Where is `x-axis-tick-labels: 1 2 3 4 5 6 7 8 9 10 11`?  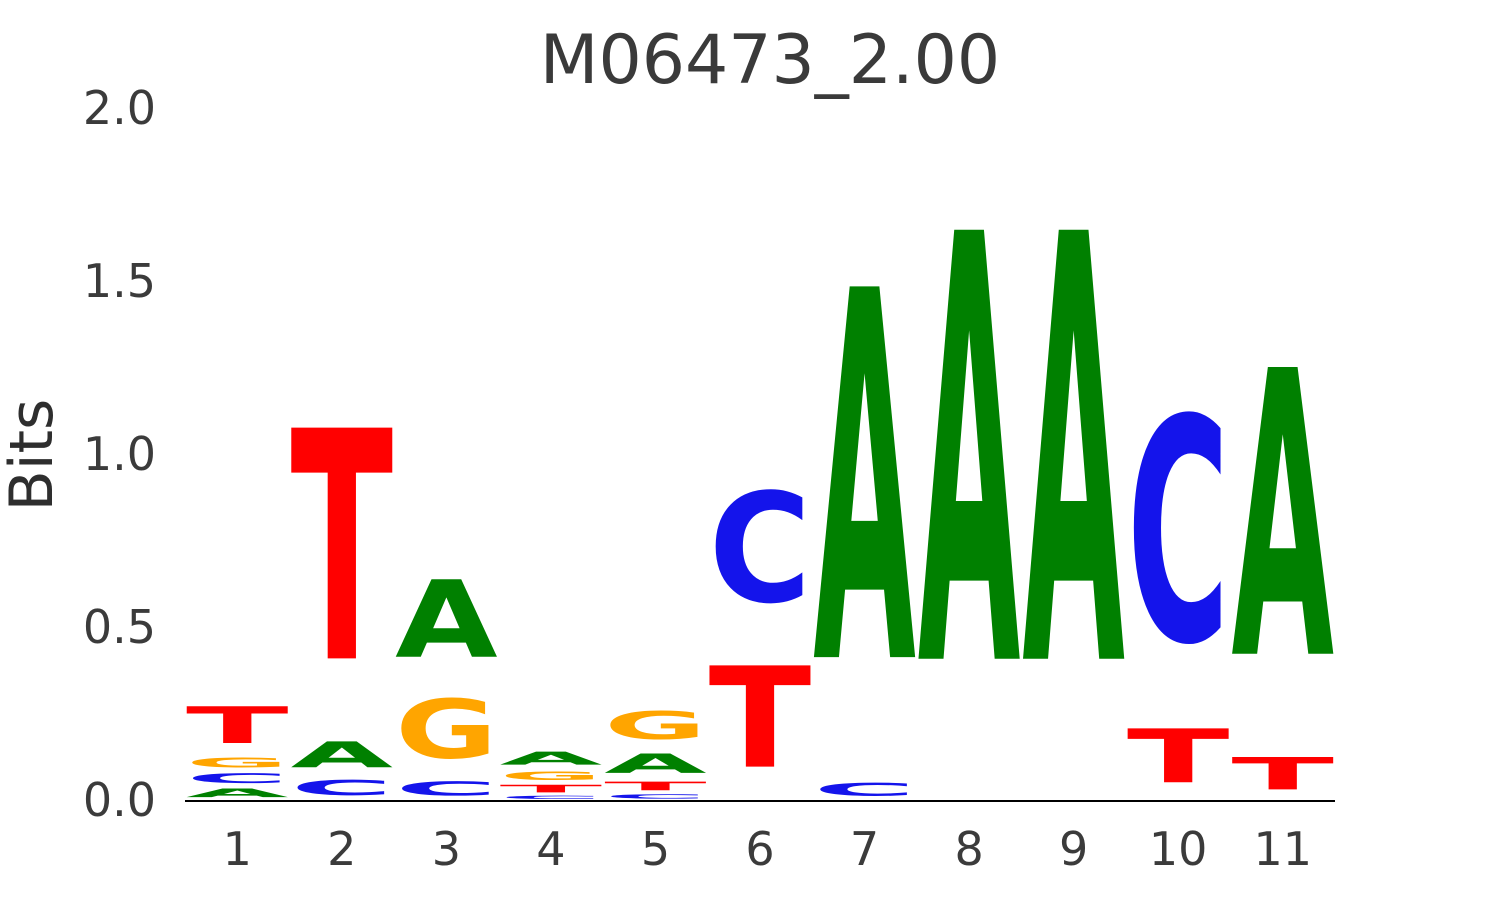 x-axis-tick-labels: 1 2 3 4 5 6 7 8 9 10 11 is located at coordinates (767, 849).